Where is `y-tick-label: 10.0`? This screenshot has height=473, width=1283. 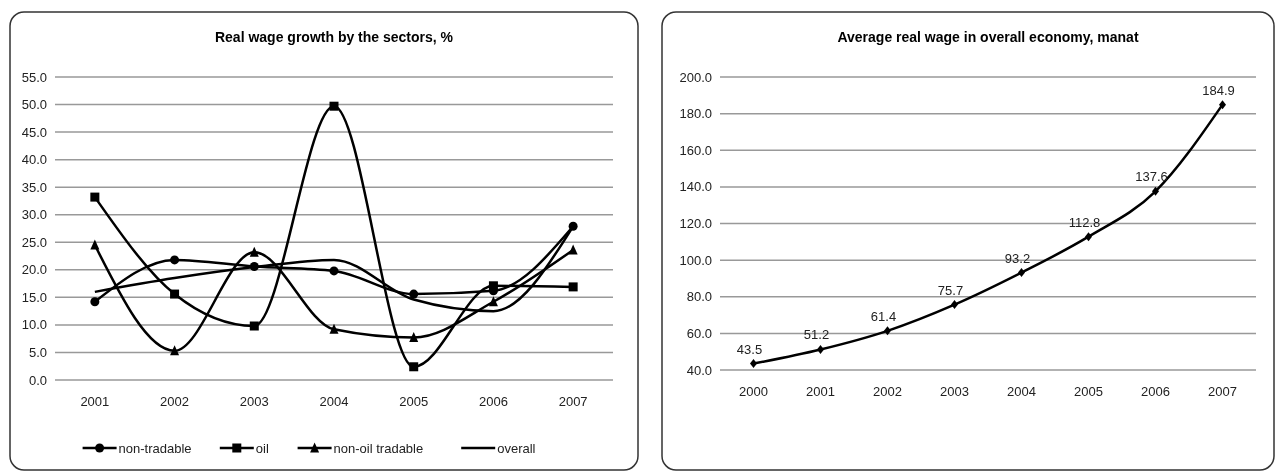
y-tick-label: 10.0 is located at coordinates (34, 325).